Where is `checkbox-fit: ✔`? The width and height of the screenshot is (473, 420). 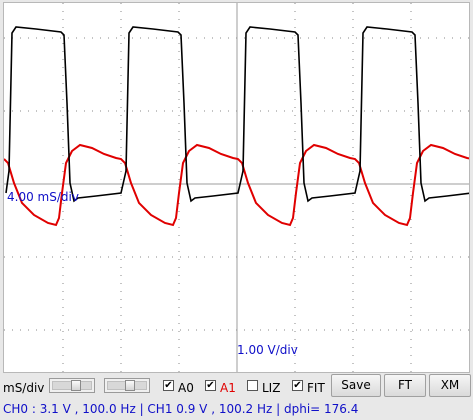 checkbox-fit: ✔ is located at coordinates (297, 385).